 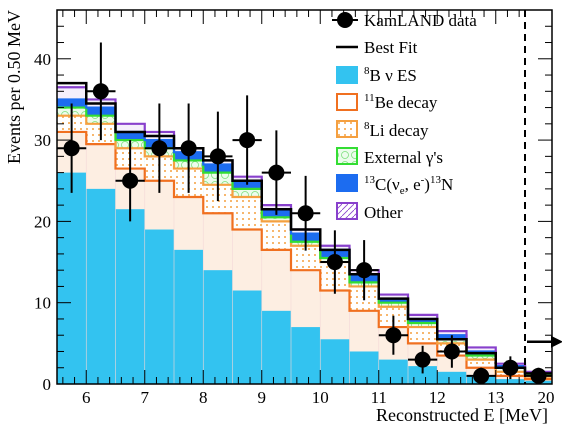 I want to click on overflow-arrow-icon, so click(x=556, y=341).